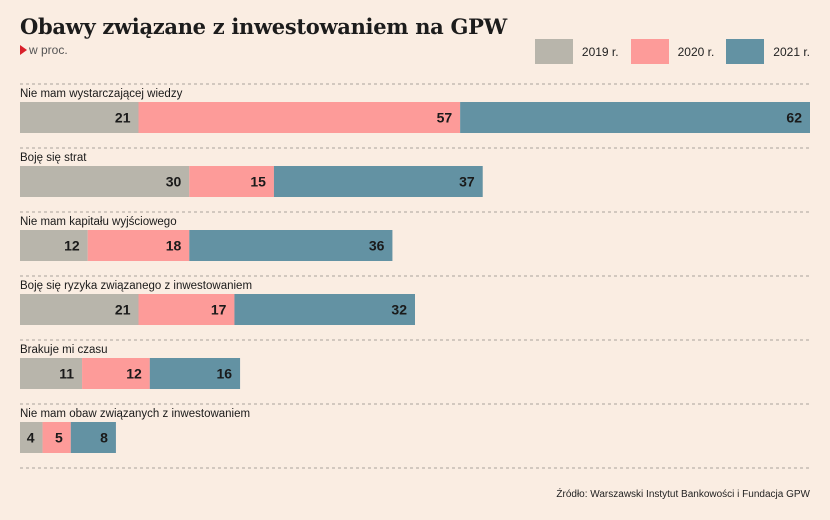 The height and width of the screenshot is (520, 830). I want to click on data-label: 8, so click(104, 438).